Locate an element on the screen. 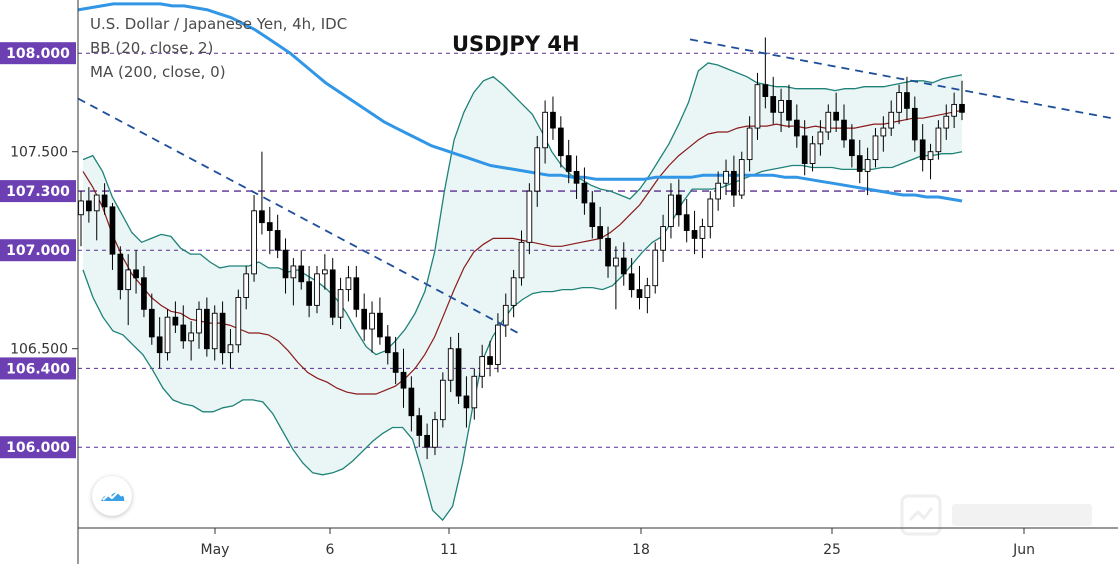 The width and height of the screenshot is (1118, 564). watermark-icon is located at coordinates (1000, 515).